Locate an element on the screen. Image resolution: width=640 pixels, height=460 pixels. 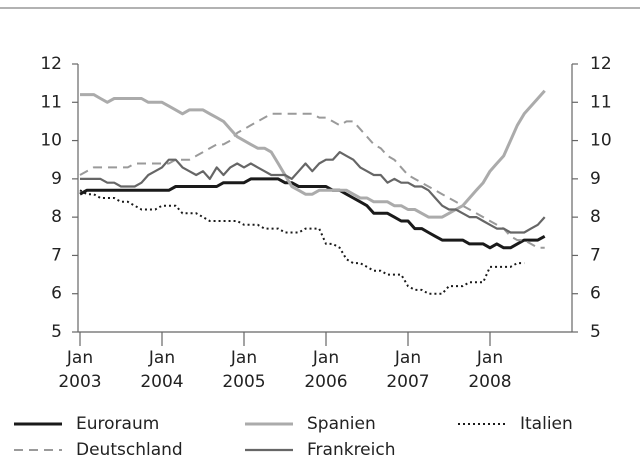
y-tick-label: 10 is located at coordinates (51, 141).